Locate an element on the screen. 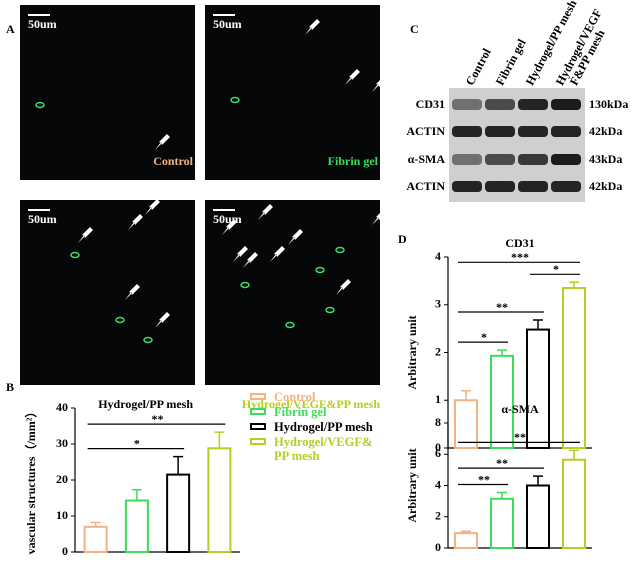 The width and height of the screenshot is (638, 565). chart-title: α-SMA is located at coordinates (520, 409).